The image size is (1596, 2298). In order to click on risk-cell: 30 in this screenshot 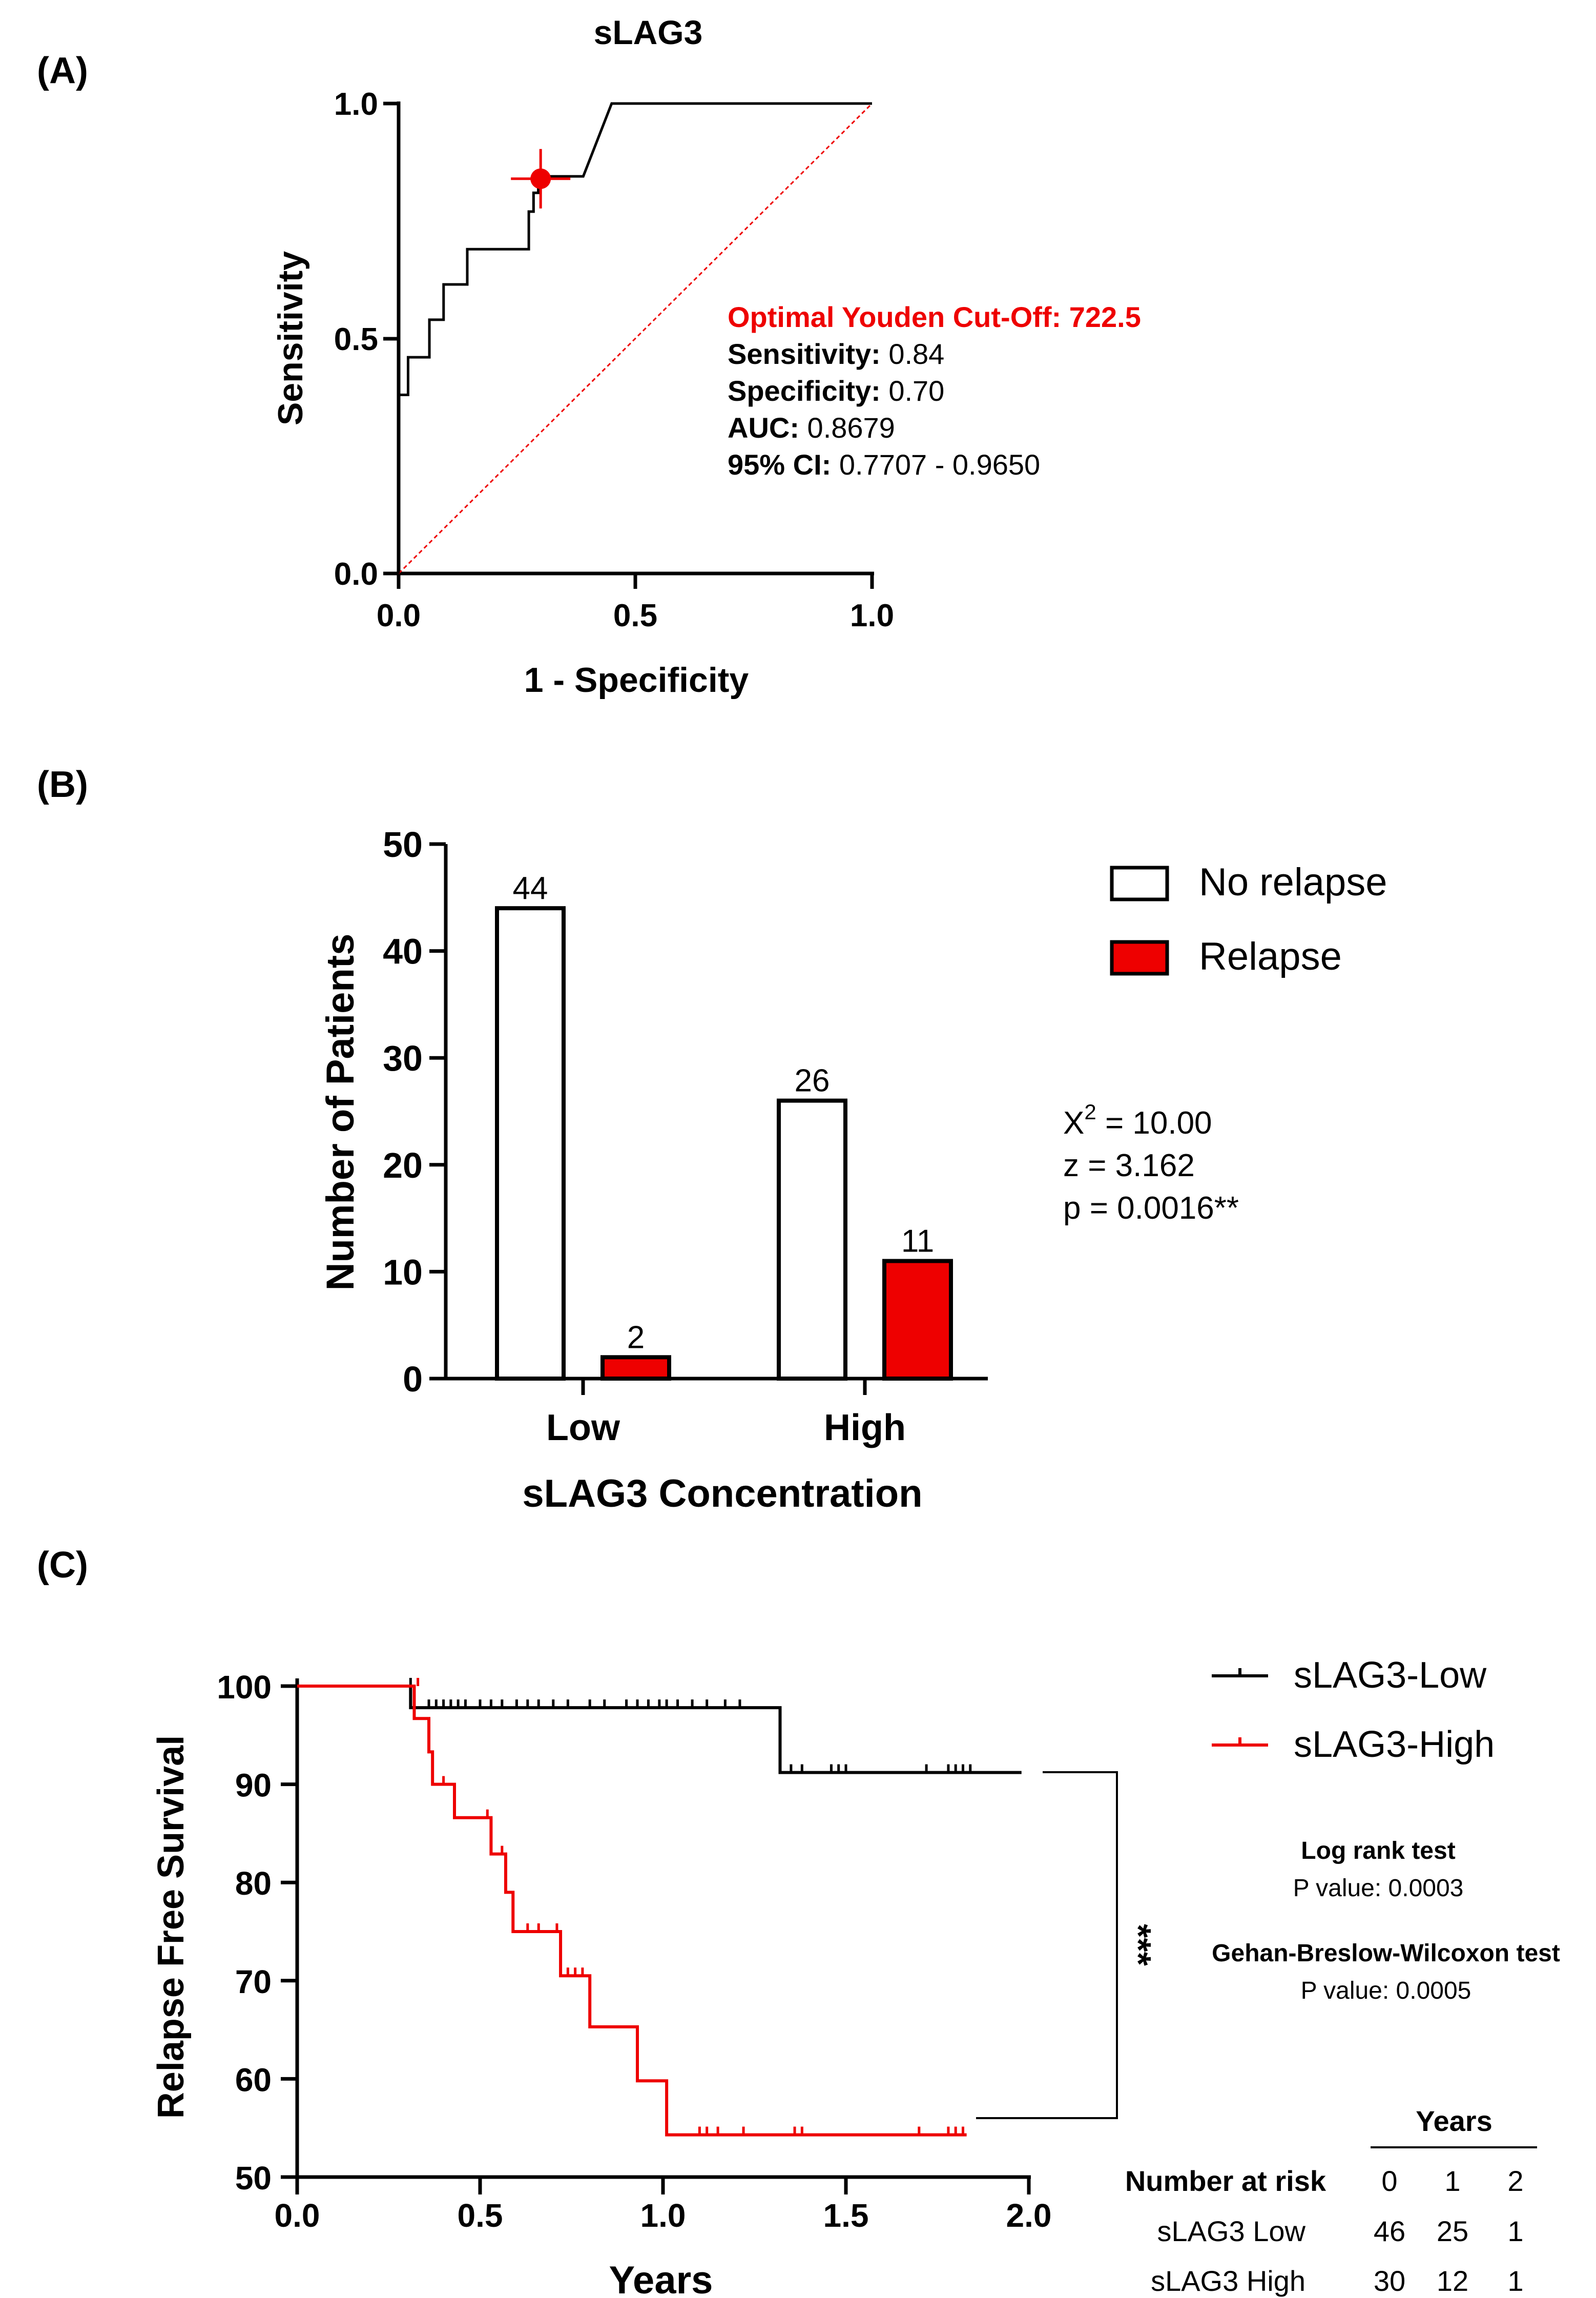, I will do `click(1389, 2281)`.